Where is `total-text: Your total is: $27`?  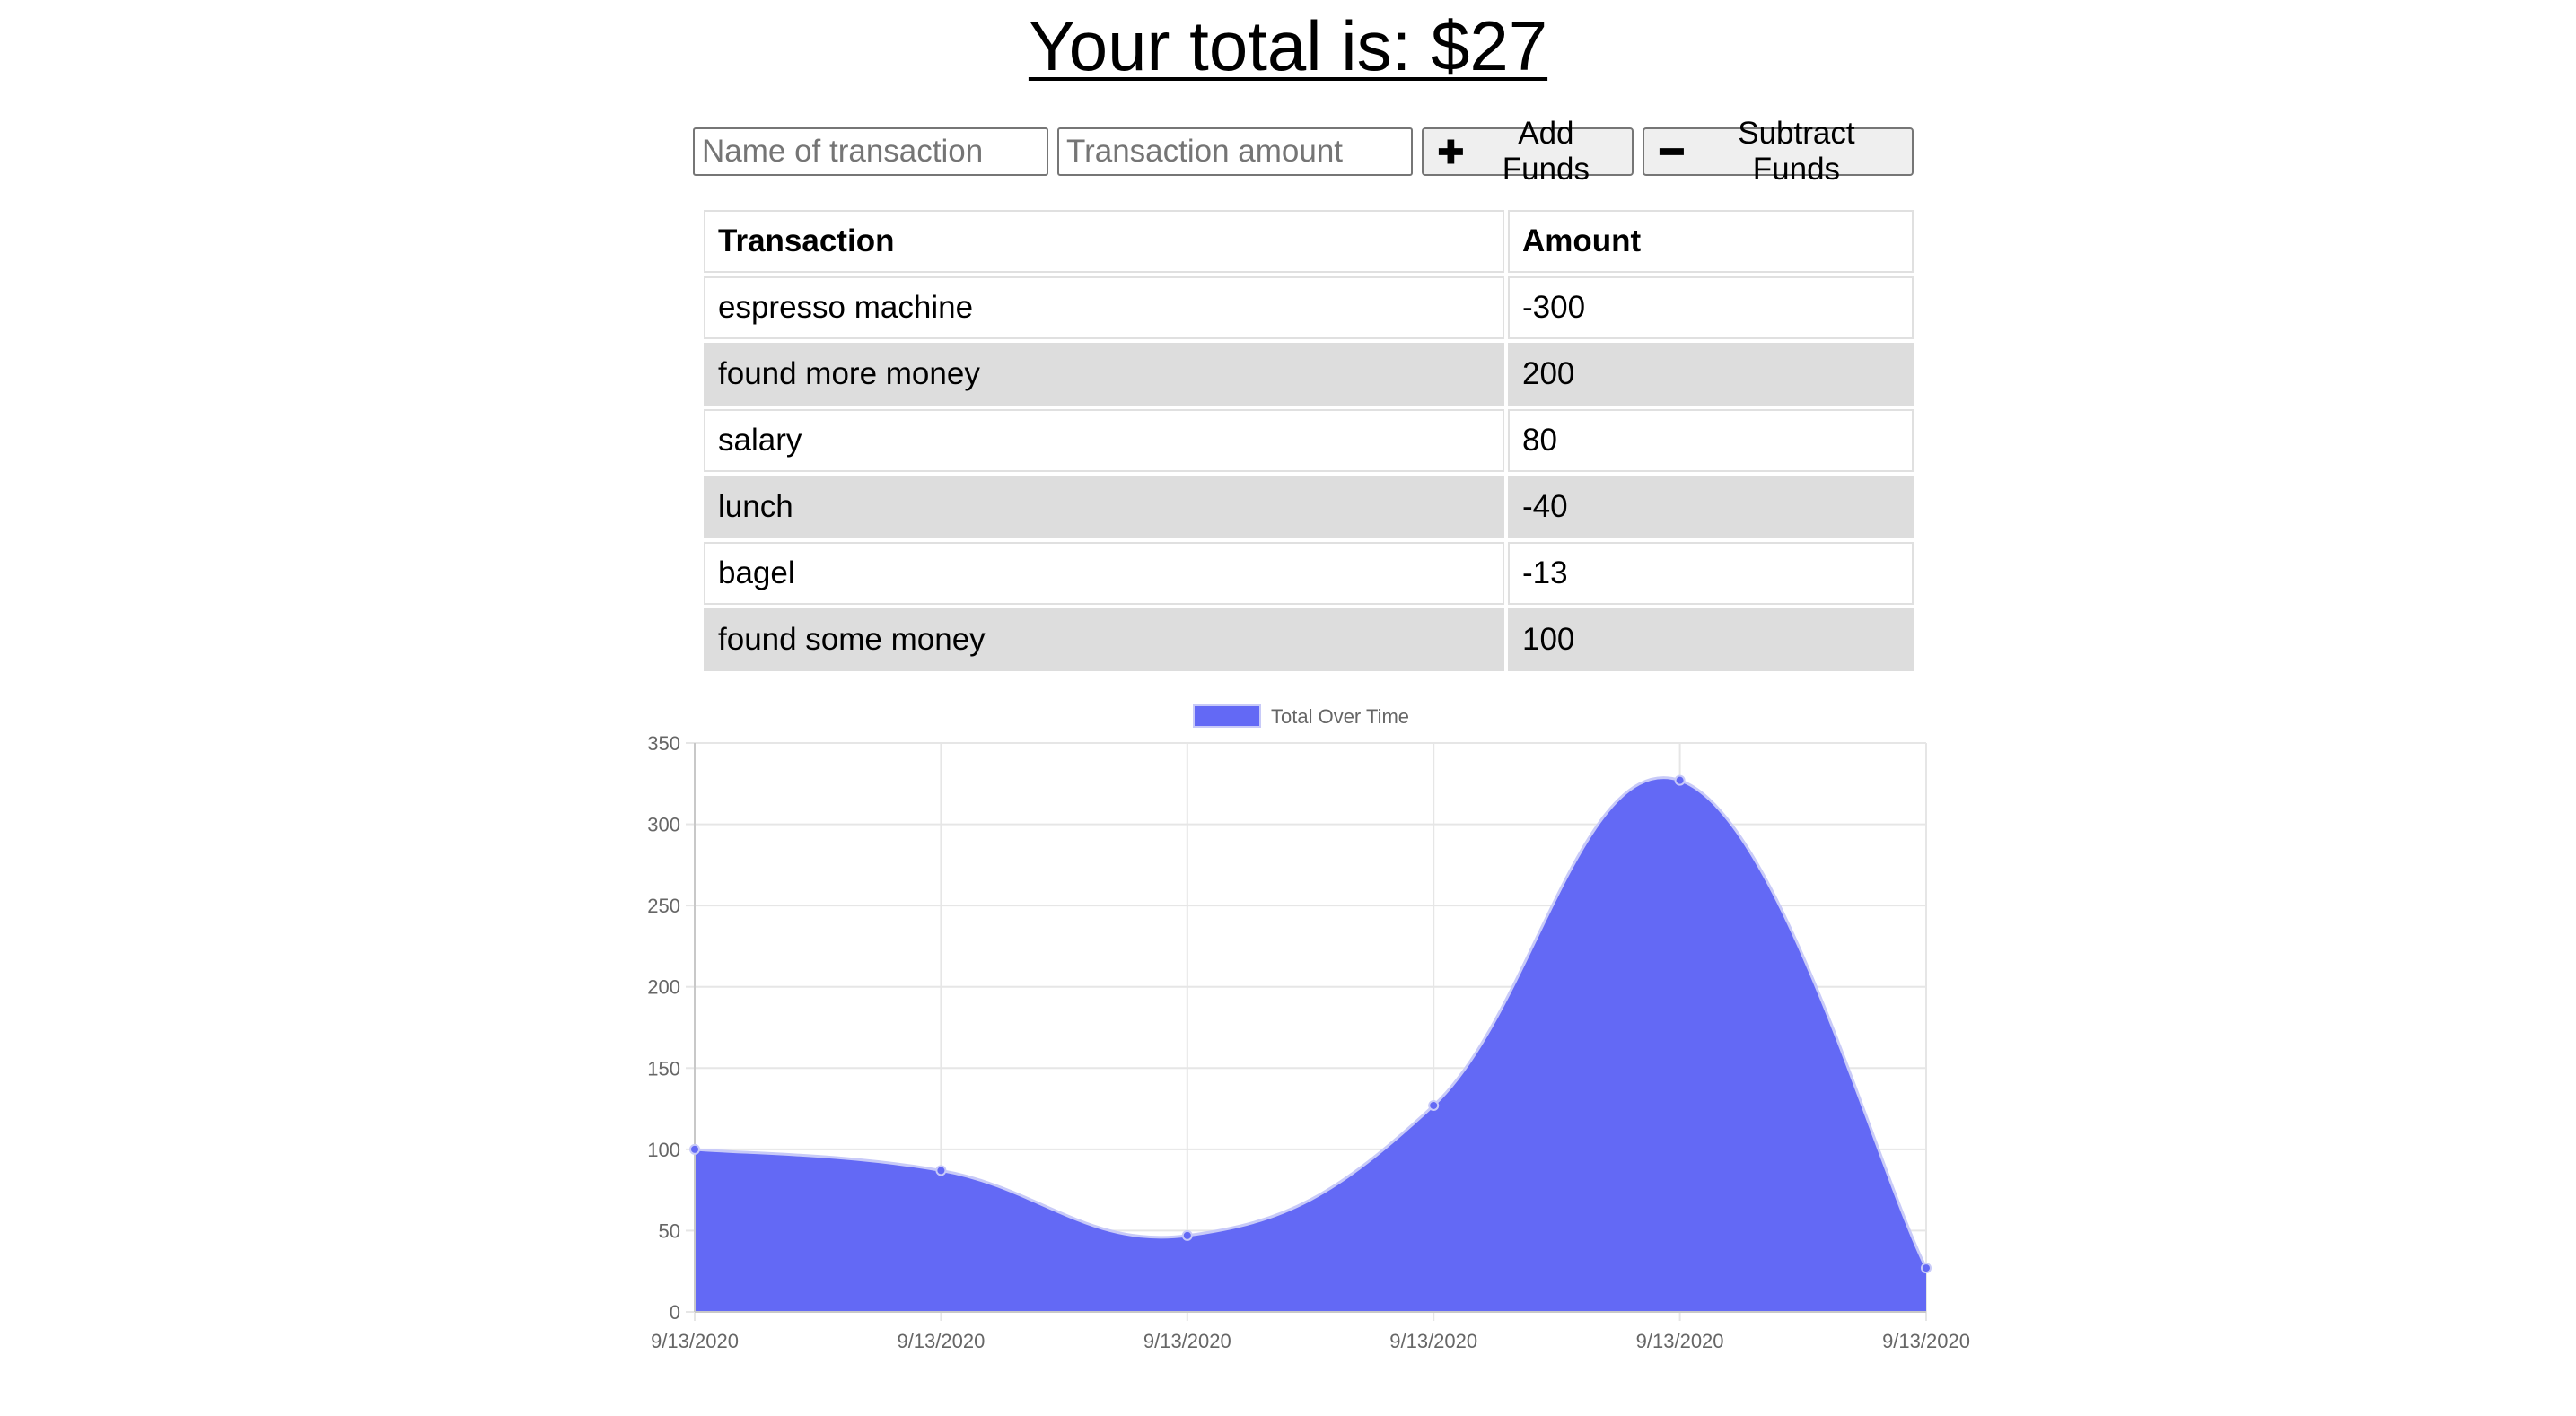 total-text: Your total is: $27 is located at coordinates (1288, 45).